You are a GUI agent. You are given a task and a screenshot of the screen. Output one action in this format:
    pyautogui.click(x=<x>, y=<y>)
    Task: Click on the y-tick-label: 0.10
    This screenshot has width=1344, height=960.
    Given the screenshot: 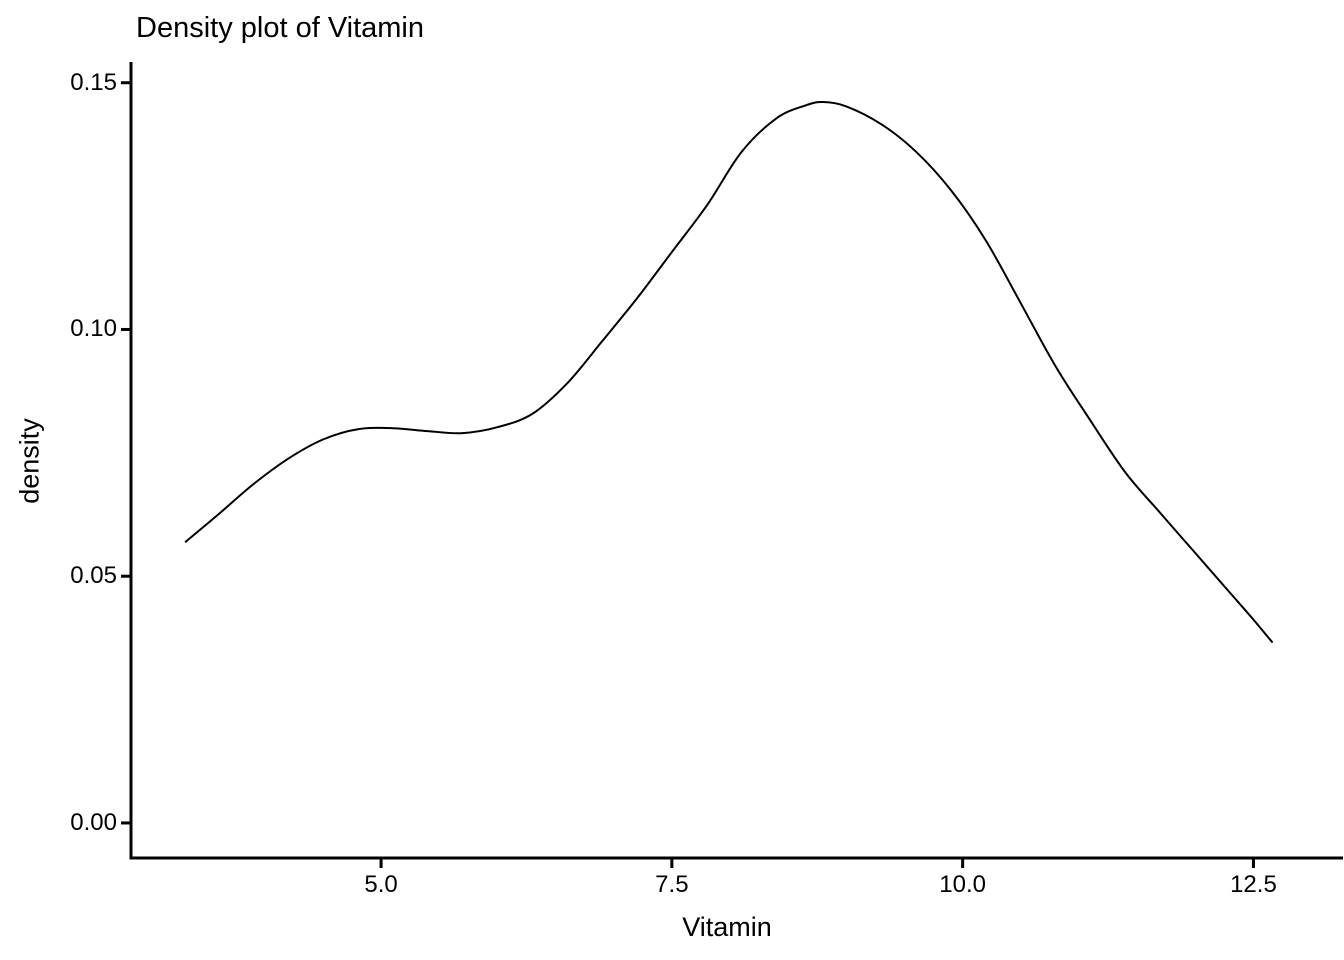 What is the action you would take?
    pyautogui.click(x=93, y=329)
    